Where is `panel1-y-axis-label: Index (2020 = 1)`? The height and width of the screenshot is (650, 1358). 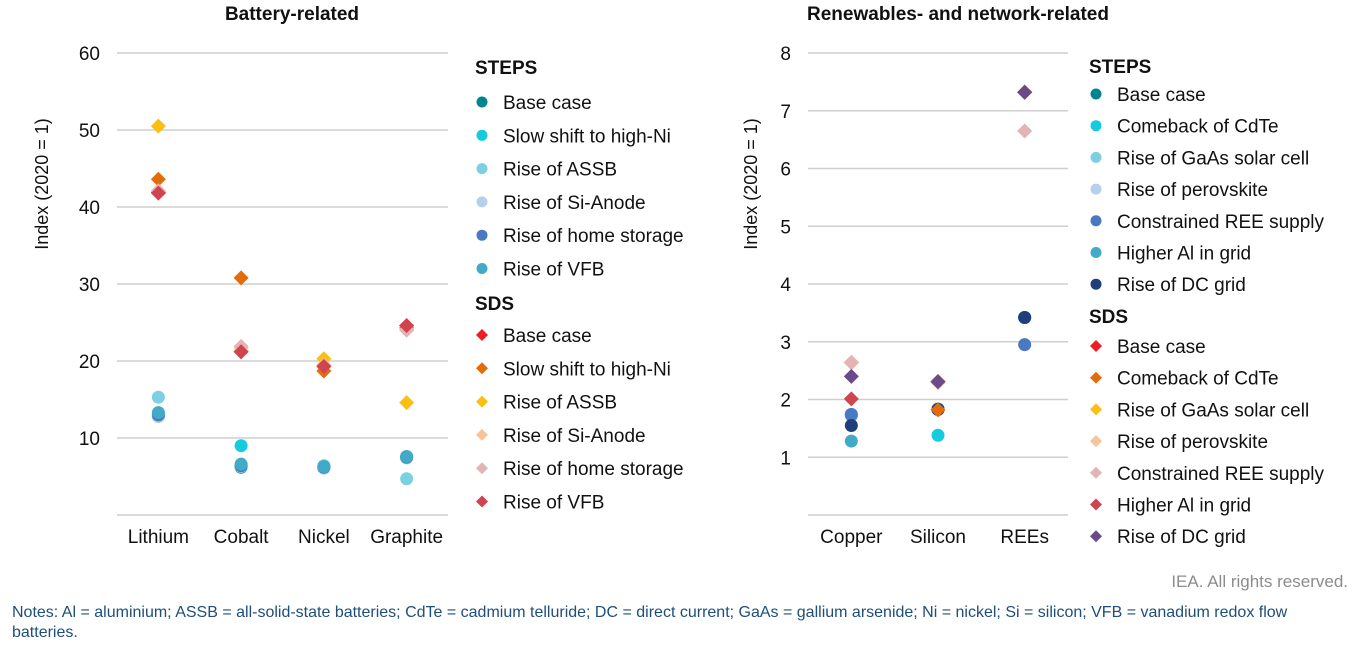
panel1-y-axis-label: Index (2020 = 1) is located at coordinates (42, 184).